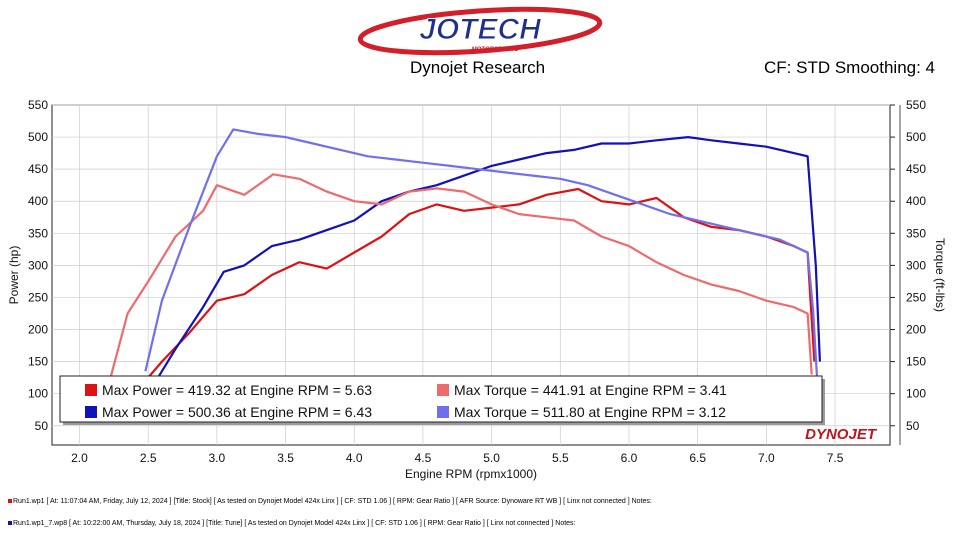 This screenshot has height=540, width=960. What do you see at coordinates (916, 201) in the screenshot?
I see `y-tick-label-right: 400` at bounding box center [916, 201].